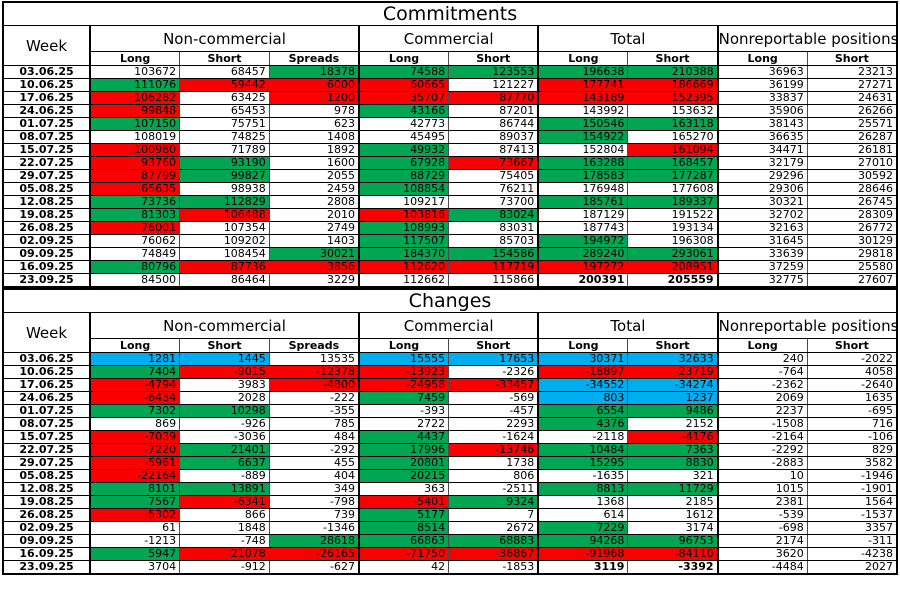 This screenshot has width=900, height=593. Describe the element at coordinates (224, 58) in the screenshot. I see `col-header-nc-short: Short` at that location.